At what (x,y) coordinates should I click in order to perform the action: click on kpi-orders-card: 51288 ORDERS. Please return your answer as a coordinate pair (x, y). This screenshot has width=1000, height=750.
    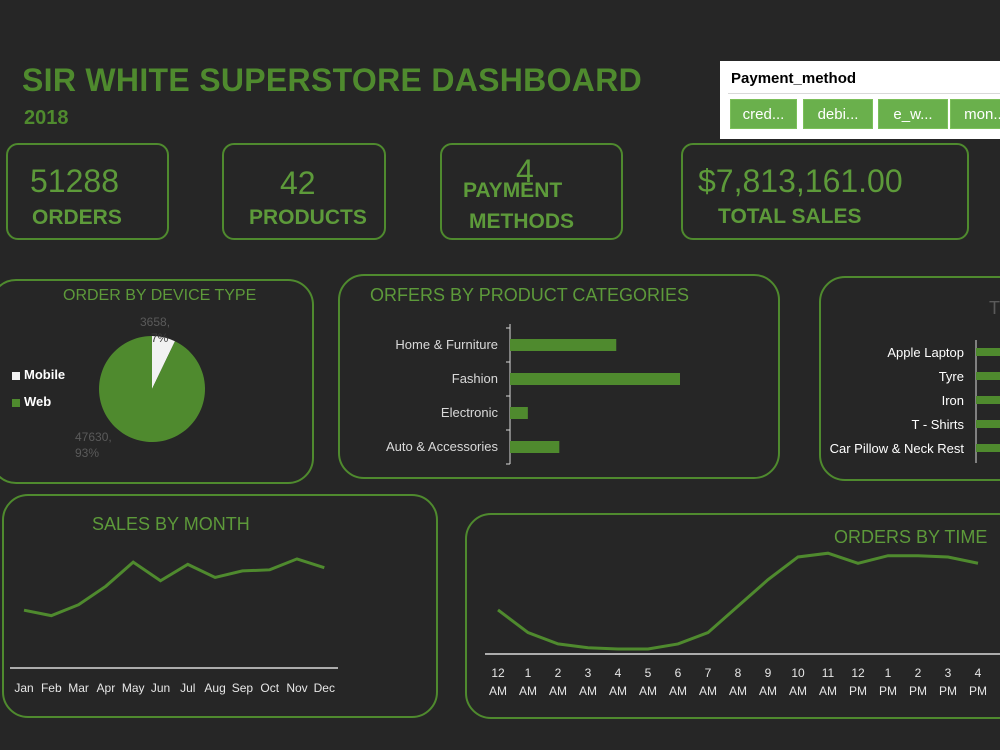
    Looking at the image, I should click on (87, 191).